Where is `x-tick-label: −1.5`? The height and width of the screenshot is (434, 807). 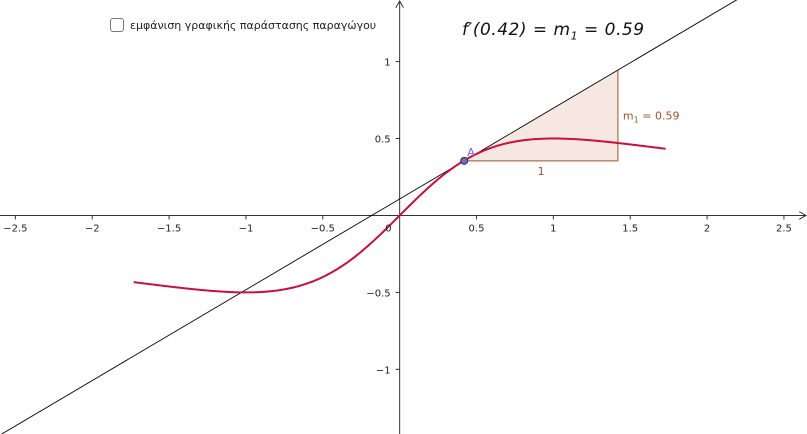
x-tick-label: −1.5 is located at coordinates (169, 228).